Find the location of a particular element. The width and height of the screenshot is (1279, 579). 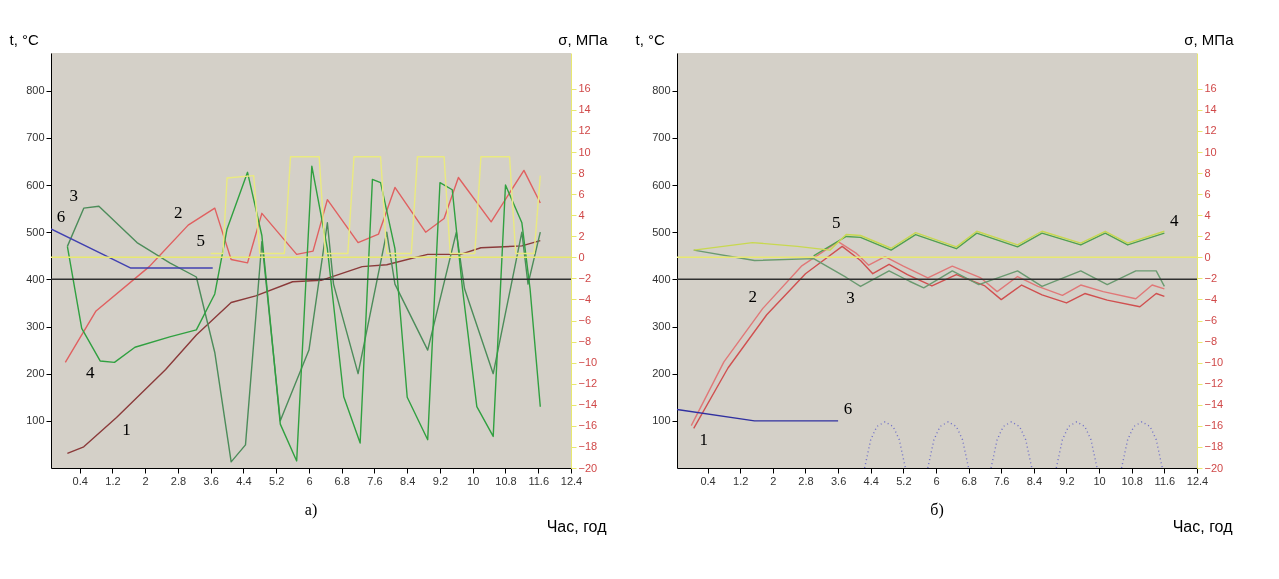

y-tick-label: 400 is located at coordinates (35, 278).